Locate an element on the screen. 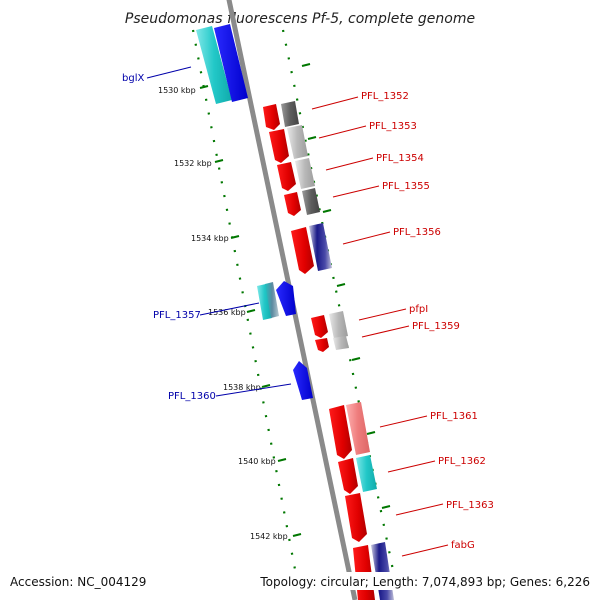 The height and width of the screenshot is (600, 600). label-fabg: fabG is located at coordinates (463, 545).